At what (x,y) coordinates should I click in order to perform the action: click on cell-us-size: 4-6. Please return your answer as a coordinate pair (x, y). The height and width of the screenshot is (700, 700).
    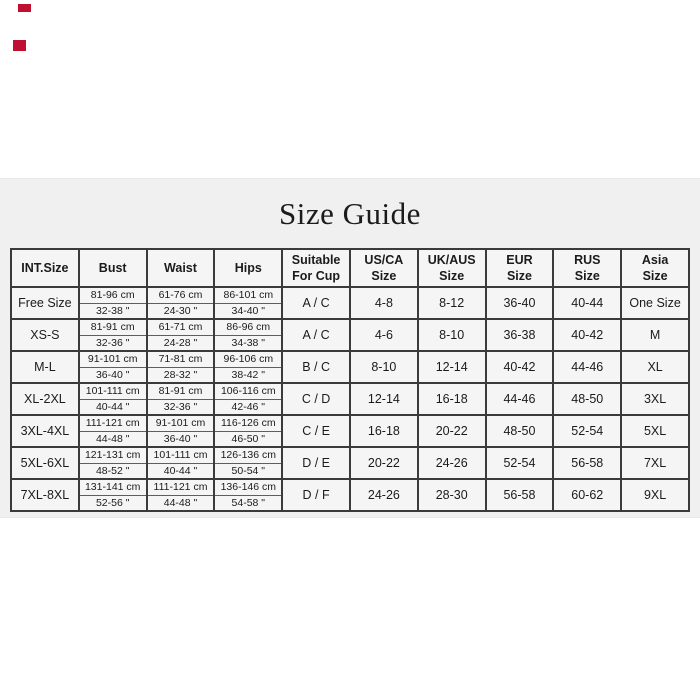
    Looking at the image, I should click on (383, 335).